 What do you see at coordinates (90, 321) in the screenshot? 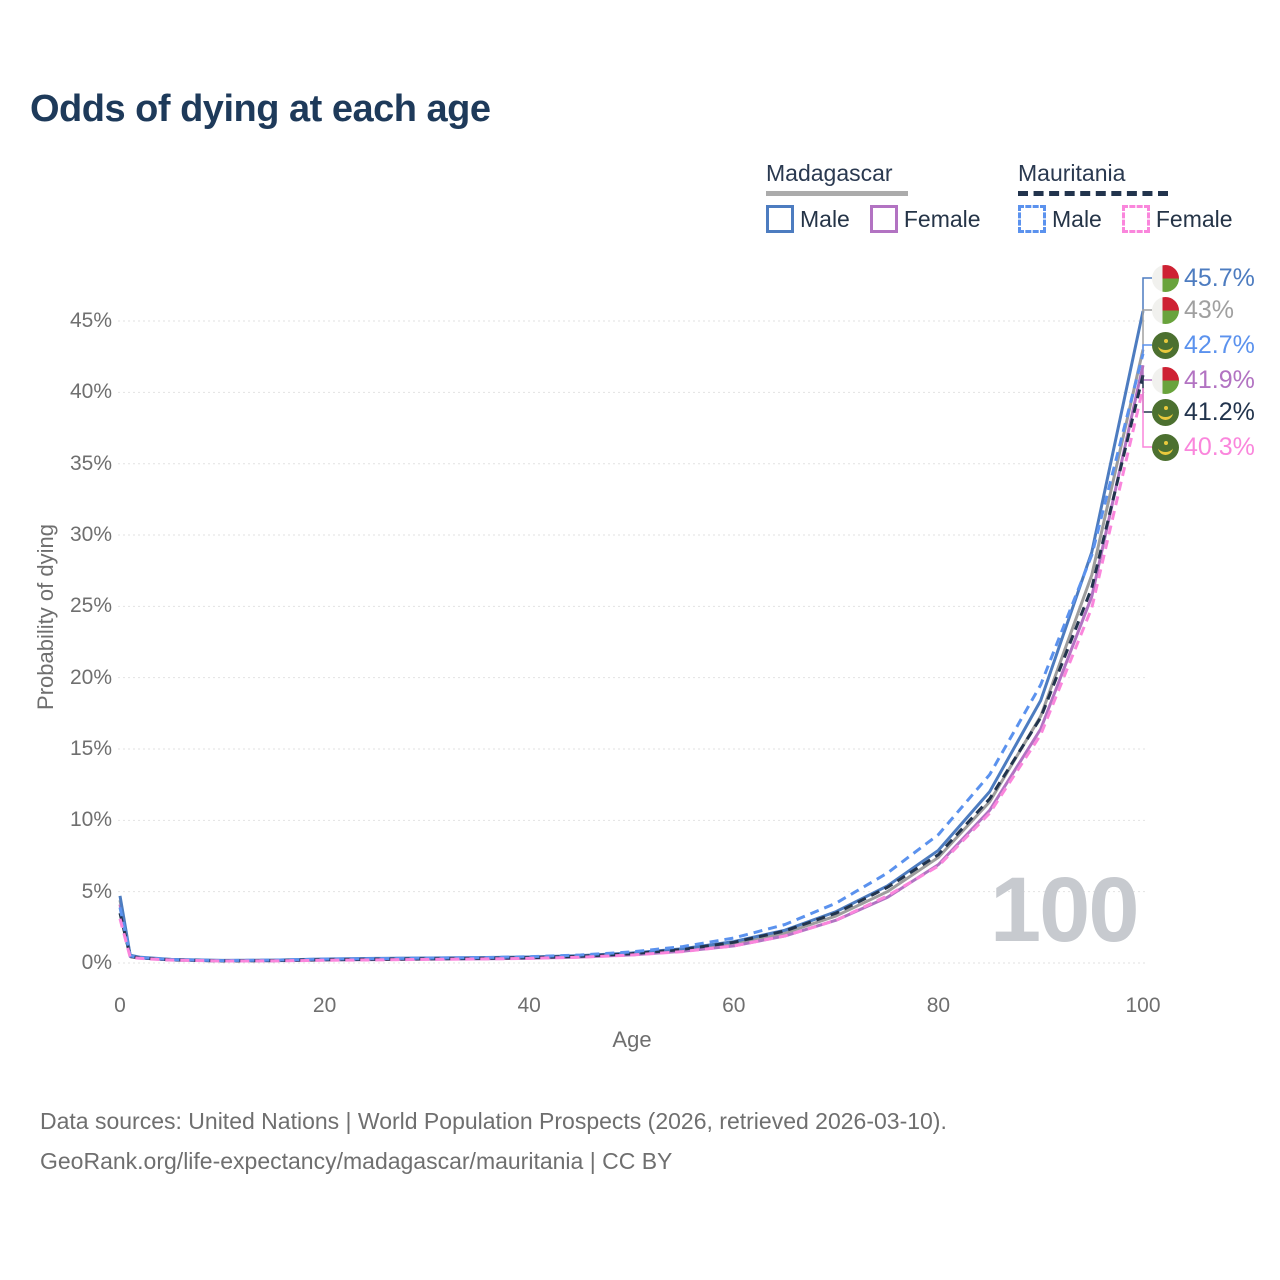
I see `y-tick-label: 45%` at bounding box center [90, 321].